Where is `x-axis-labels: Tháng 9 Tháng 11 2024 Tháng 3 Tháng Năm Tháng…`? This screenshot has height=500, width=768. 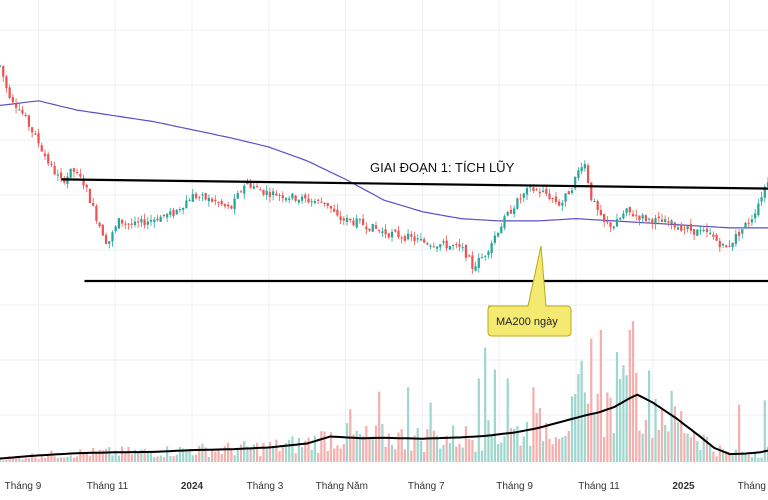
x-axis-labels: Tháng 9 Tháng 11 2024 Tháng 3 Tháng Năm Tháng… is located at coordinates (385, 486).